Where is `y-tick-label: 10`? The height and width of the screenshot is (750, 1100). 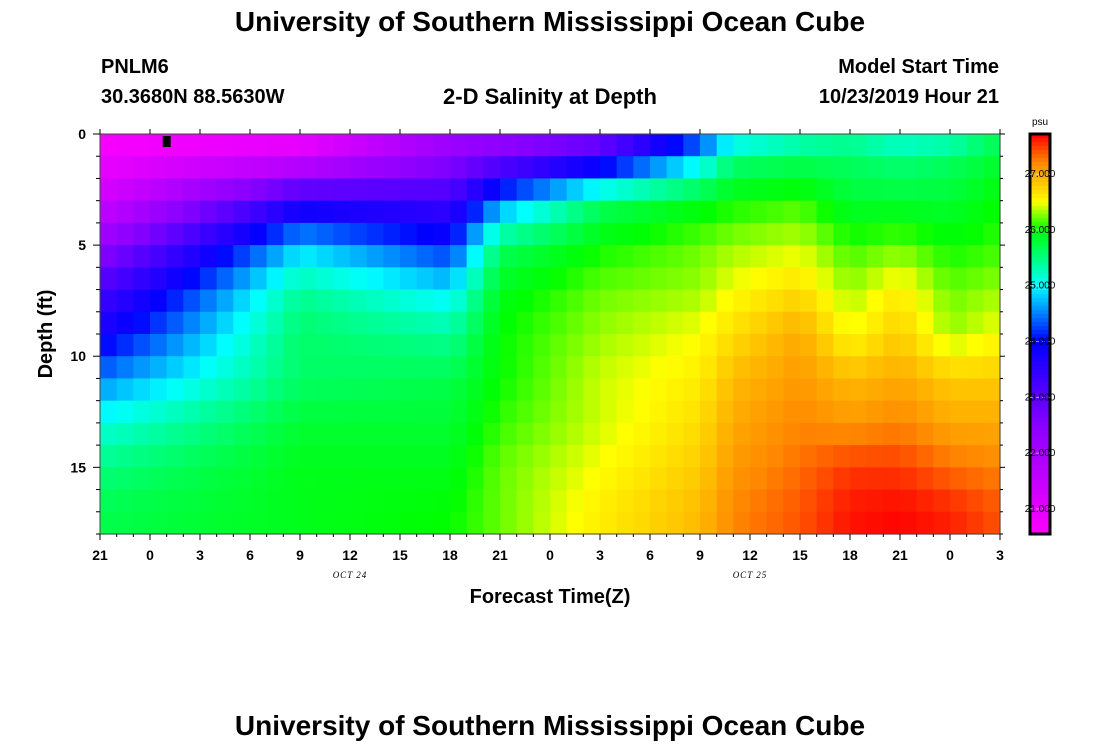
y-tick-label: 10 is located at coordinates (78, 356).